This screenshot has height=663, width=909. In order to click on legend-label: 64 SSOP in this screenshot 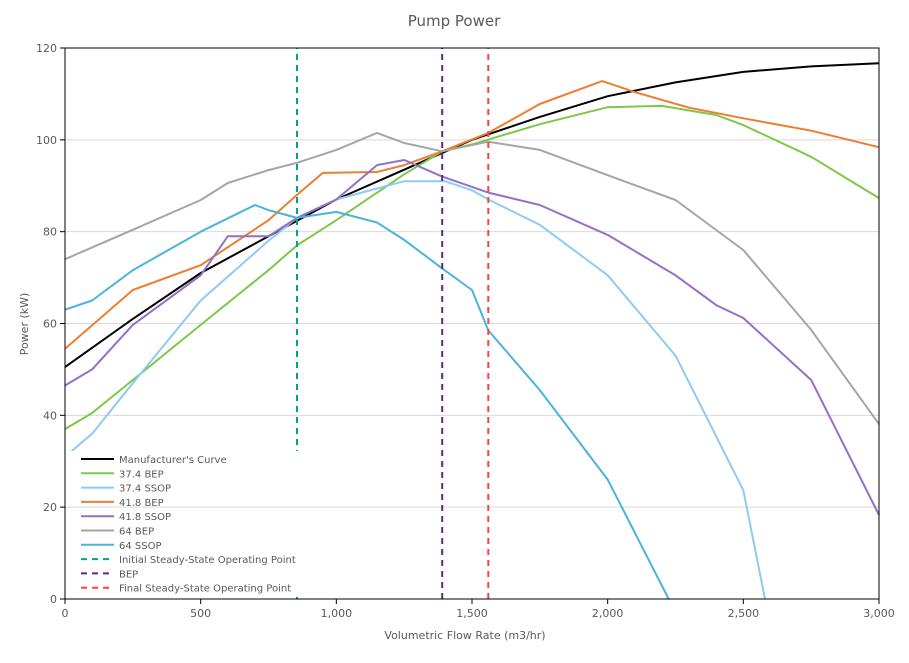, I will do `click(140, 546)`.